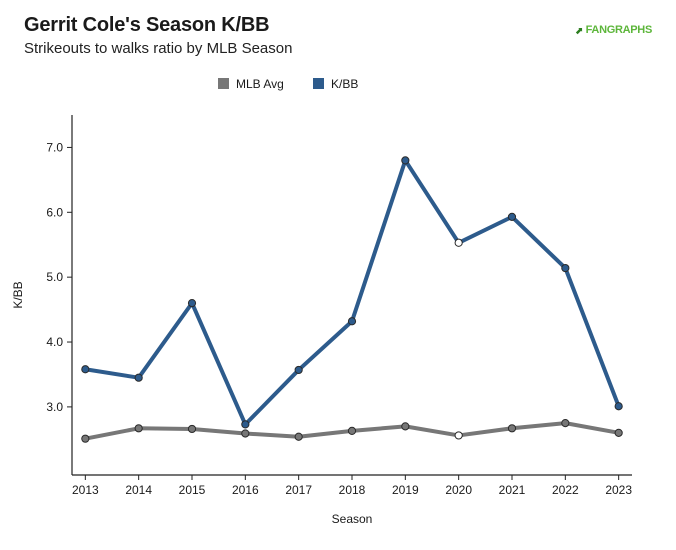  What do you see at coordinates (288, 84) in the screenshot?
I see `legend: MLB Avg K/BB` at bounding box center [288, 84].